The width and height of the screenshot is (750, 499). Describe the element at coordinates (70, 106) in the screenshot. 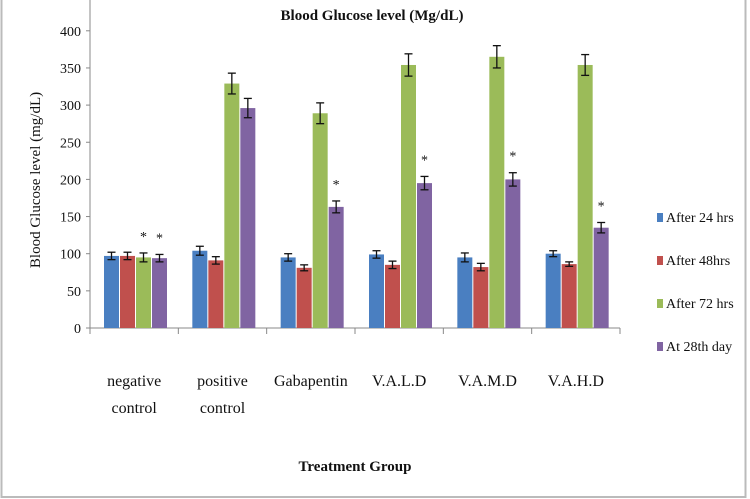

I see `y-tick-label: 300` at that location.